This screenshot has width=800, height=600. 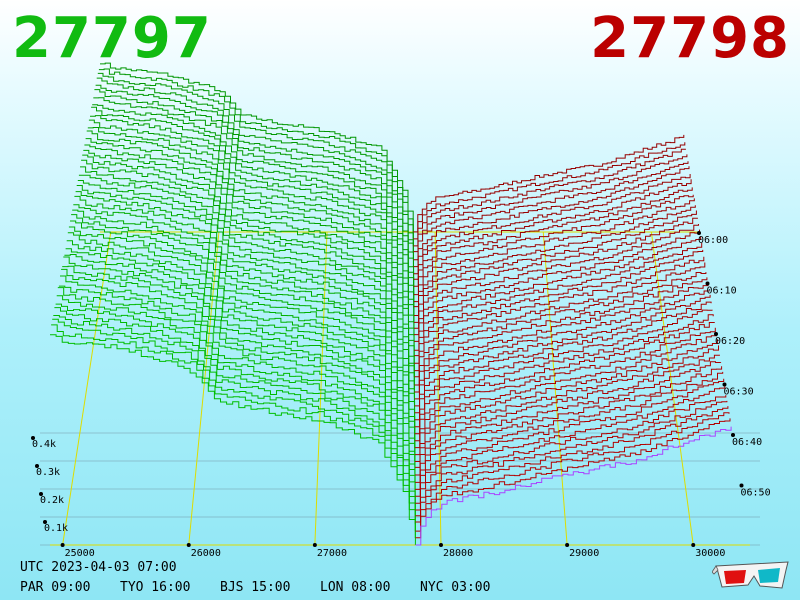 I want to click on price-tick-label: 27000, so click(x=332, y=553).